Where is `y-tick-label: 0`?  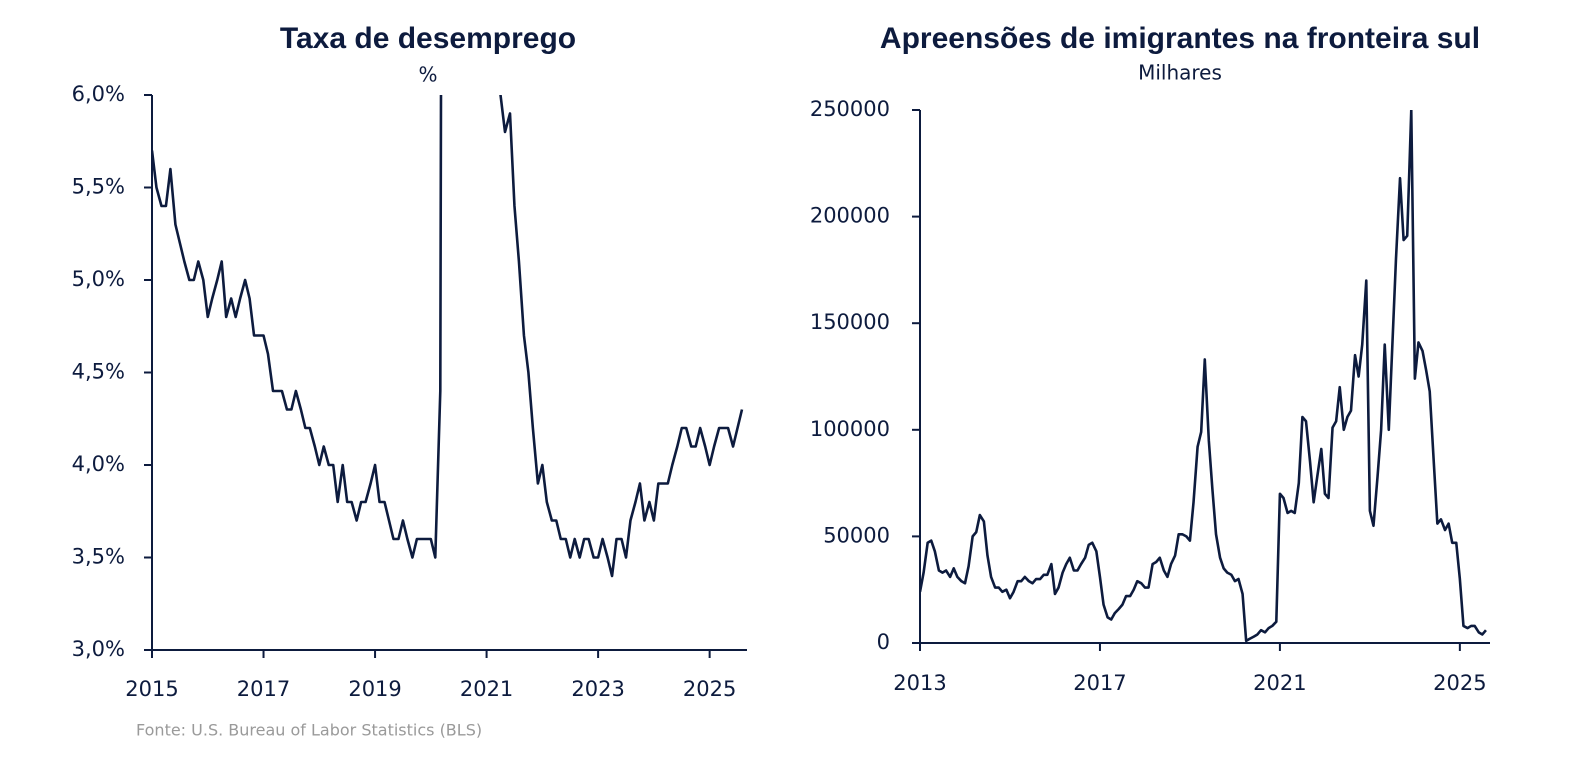
y-tick-label: 0 is located at coordinates (883, 642).